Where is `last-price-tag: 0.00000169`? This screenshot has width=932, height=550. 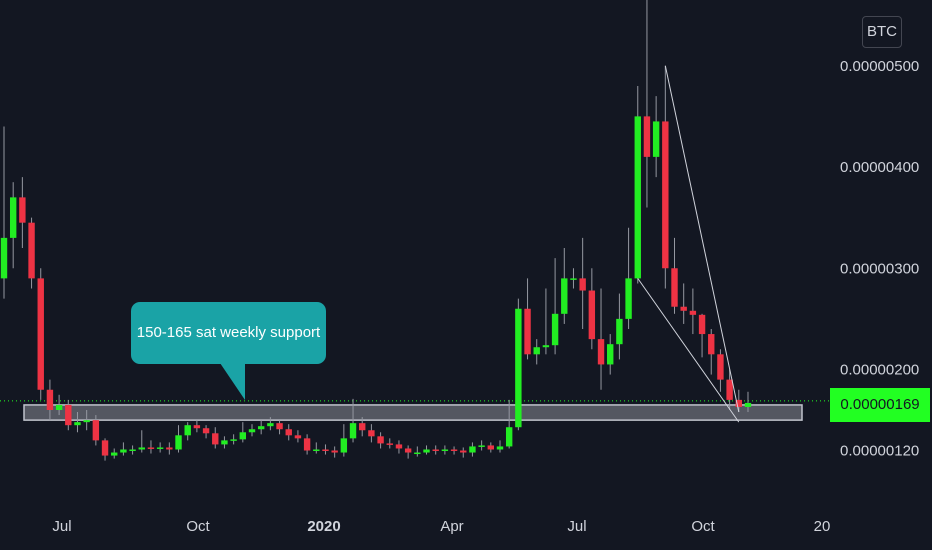 last-price-tag: 0.00000169 is located at coordinates (880, 405).